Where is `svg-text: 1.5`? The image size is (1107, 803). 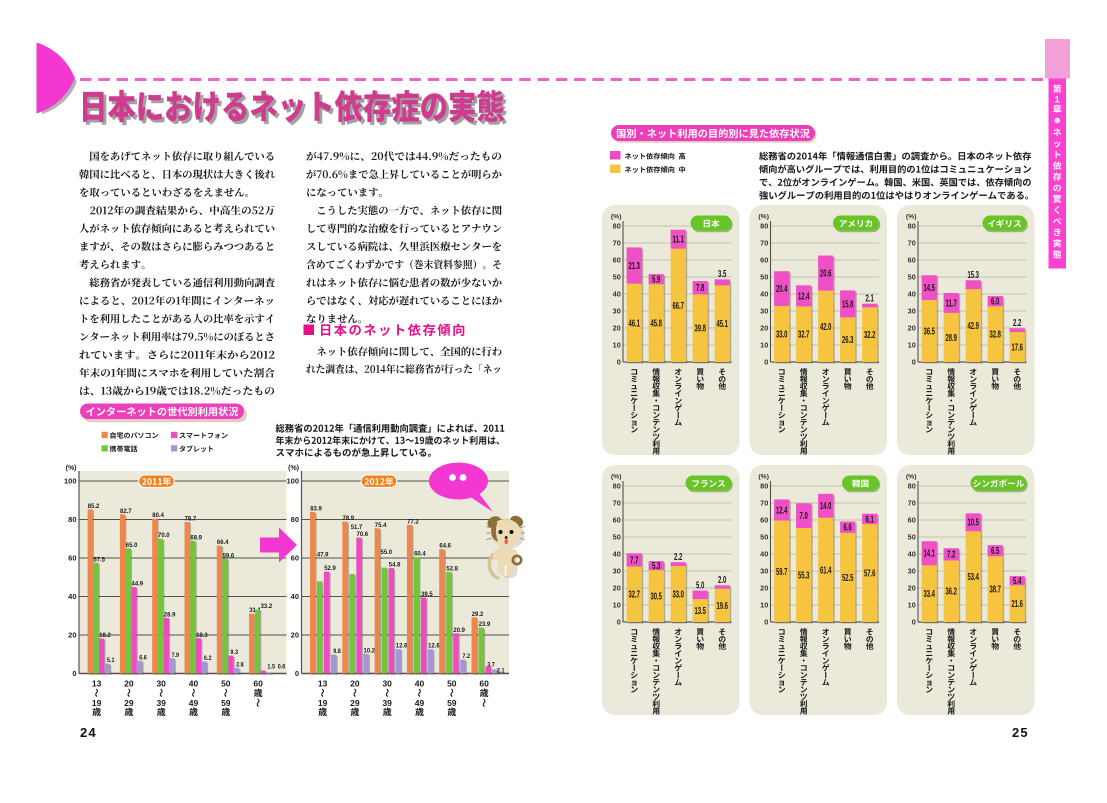 svg-text: 1.5 is located at coordinates (271, 667).